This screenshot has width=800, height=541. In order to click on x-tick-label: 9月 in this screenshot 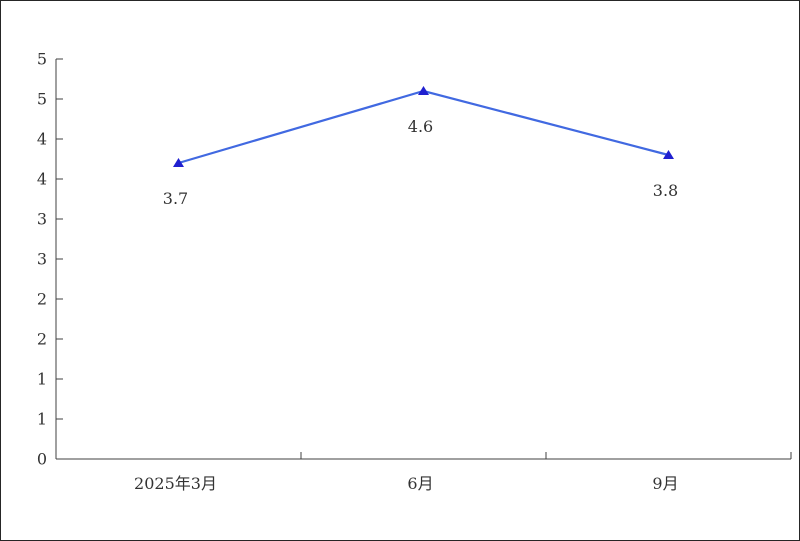, I will do `click(665, 483)`.